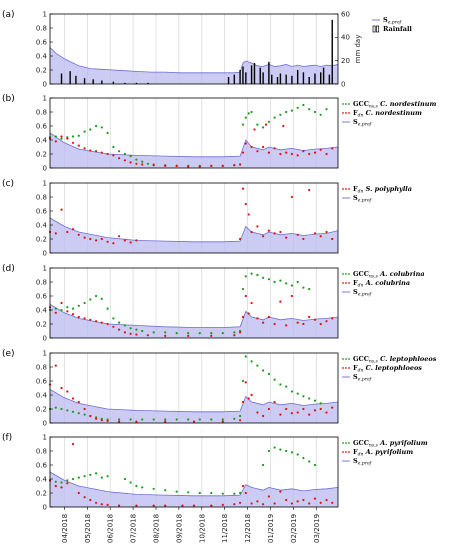 Image resolution: width=464 pixels, height=550 pixels. I want to click on y2-tick-label: 0, so click(343, 84).